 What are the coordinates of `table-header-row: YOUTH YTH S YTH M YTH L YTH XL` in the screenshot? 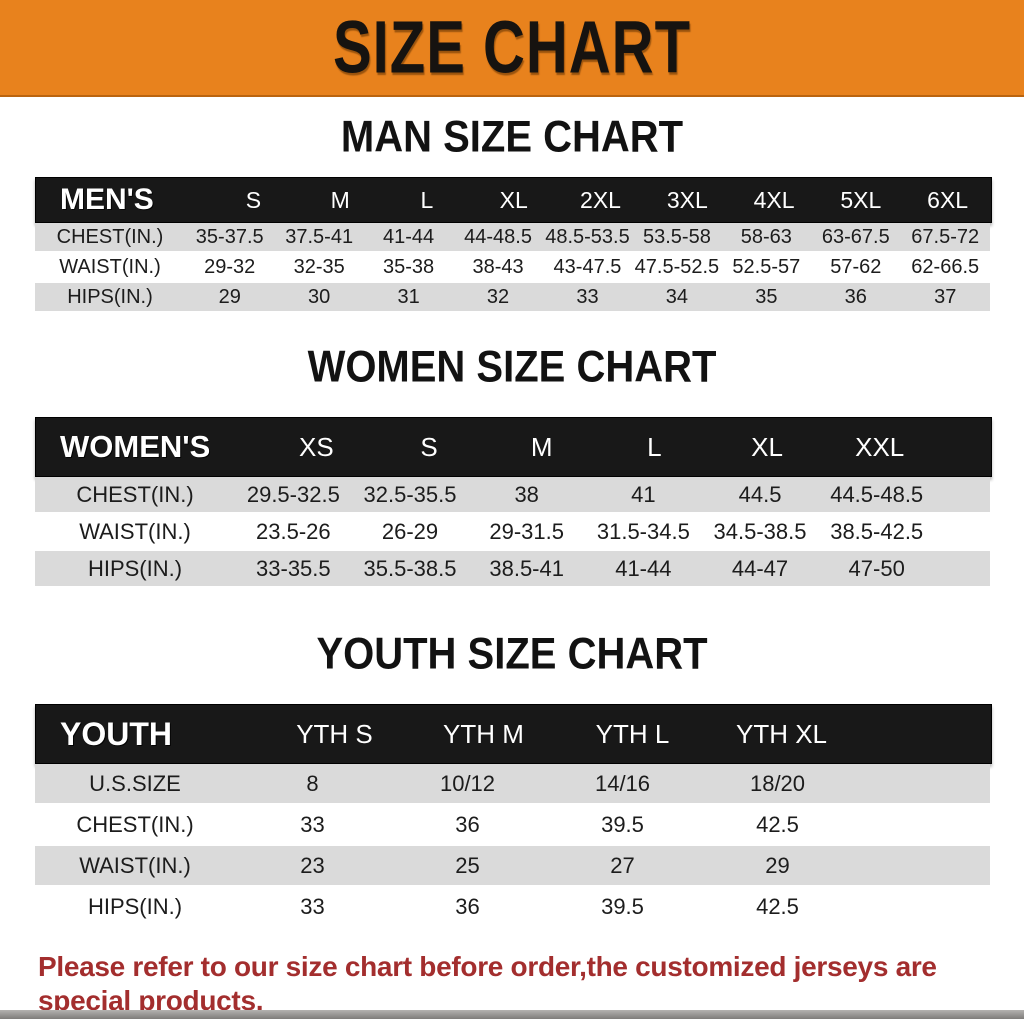 It's located at (513, 734).